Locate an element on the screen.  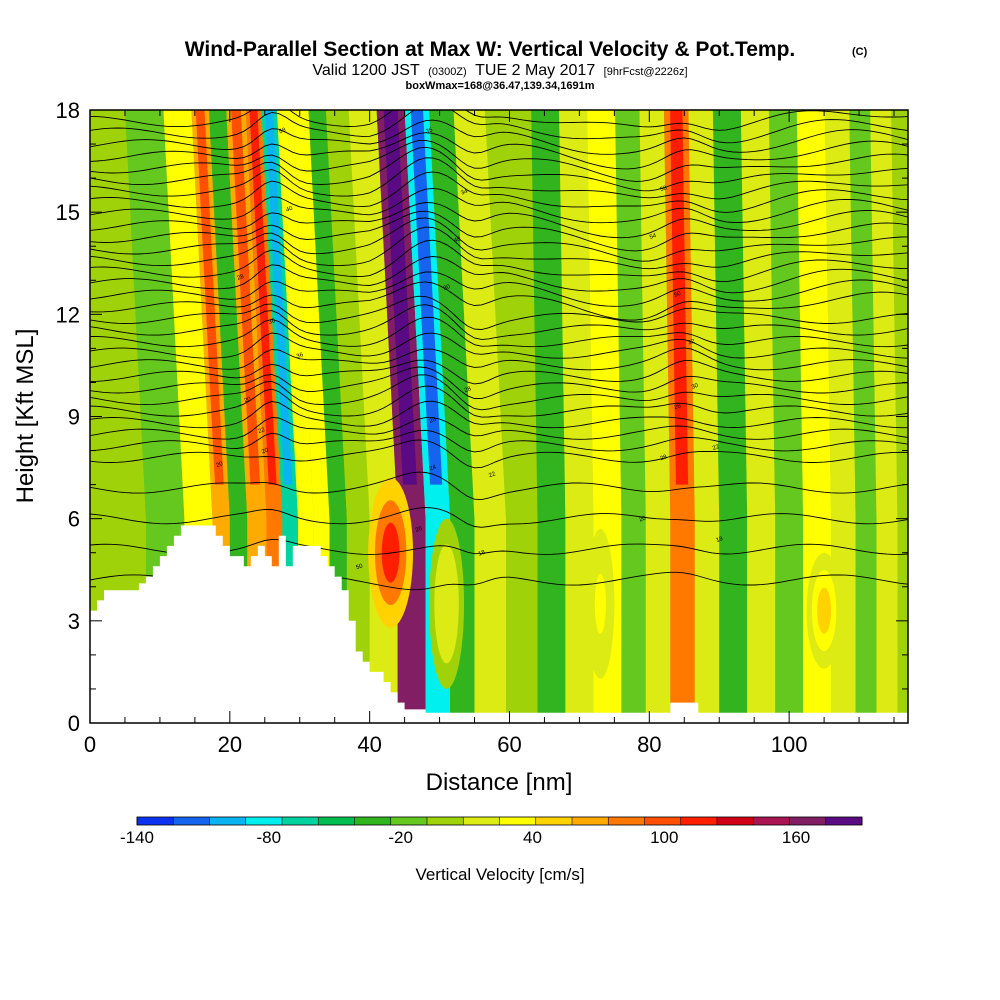
y-tick-label: 0 is located at coordinates (74, 723).